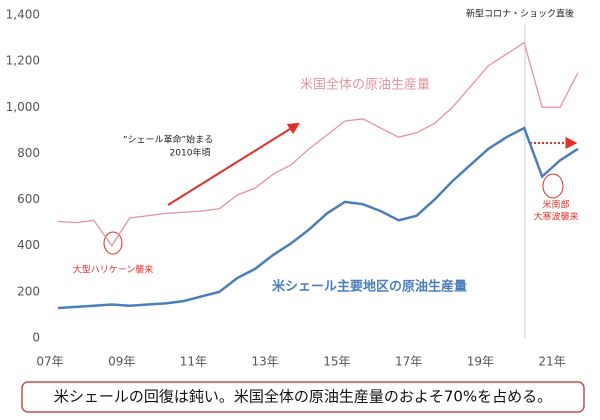  I want to click on x-tick-label: 15年, so click(336, 362).